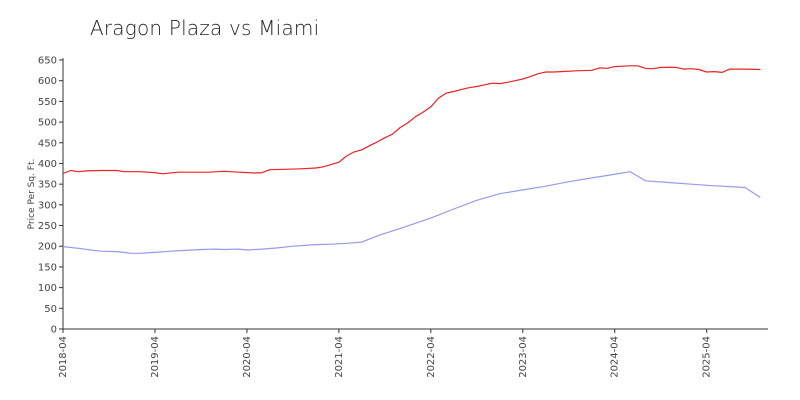  What do you see at coordinates (54, 330) in the screenshot?
I see `y-tick-label: 0` at bounding box center [54, 330].